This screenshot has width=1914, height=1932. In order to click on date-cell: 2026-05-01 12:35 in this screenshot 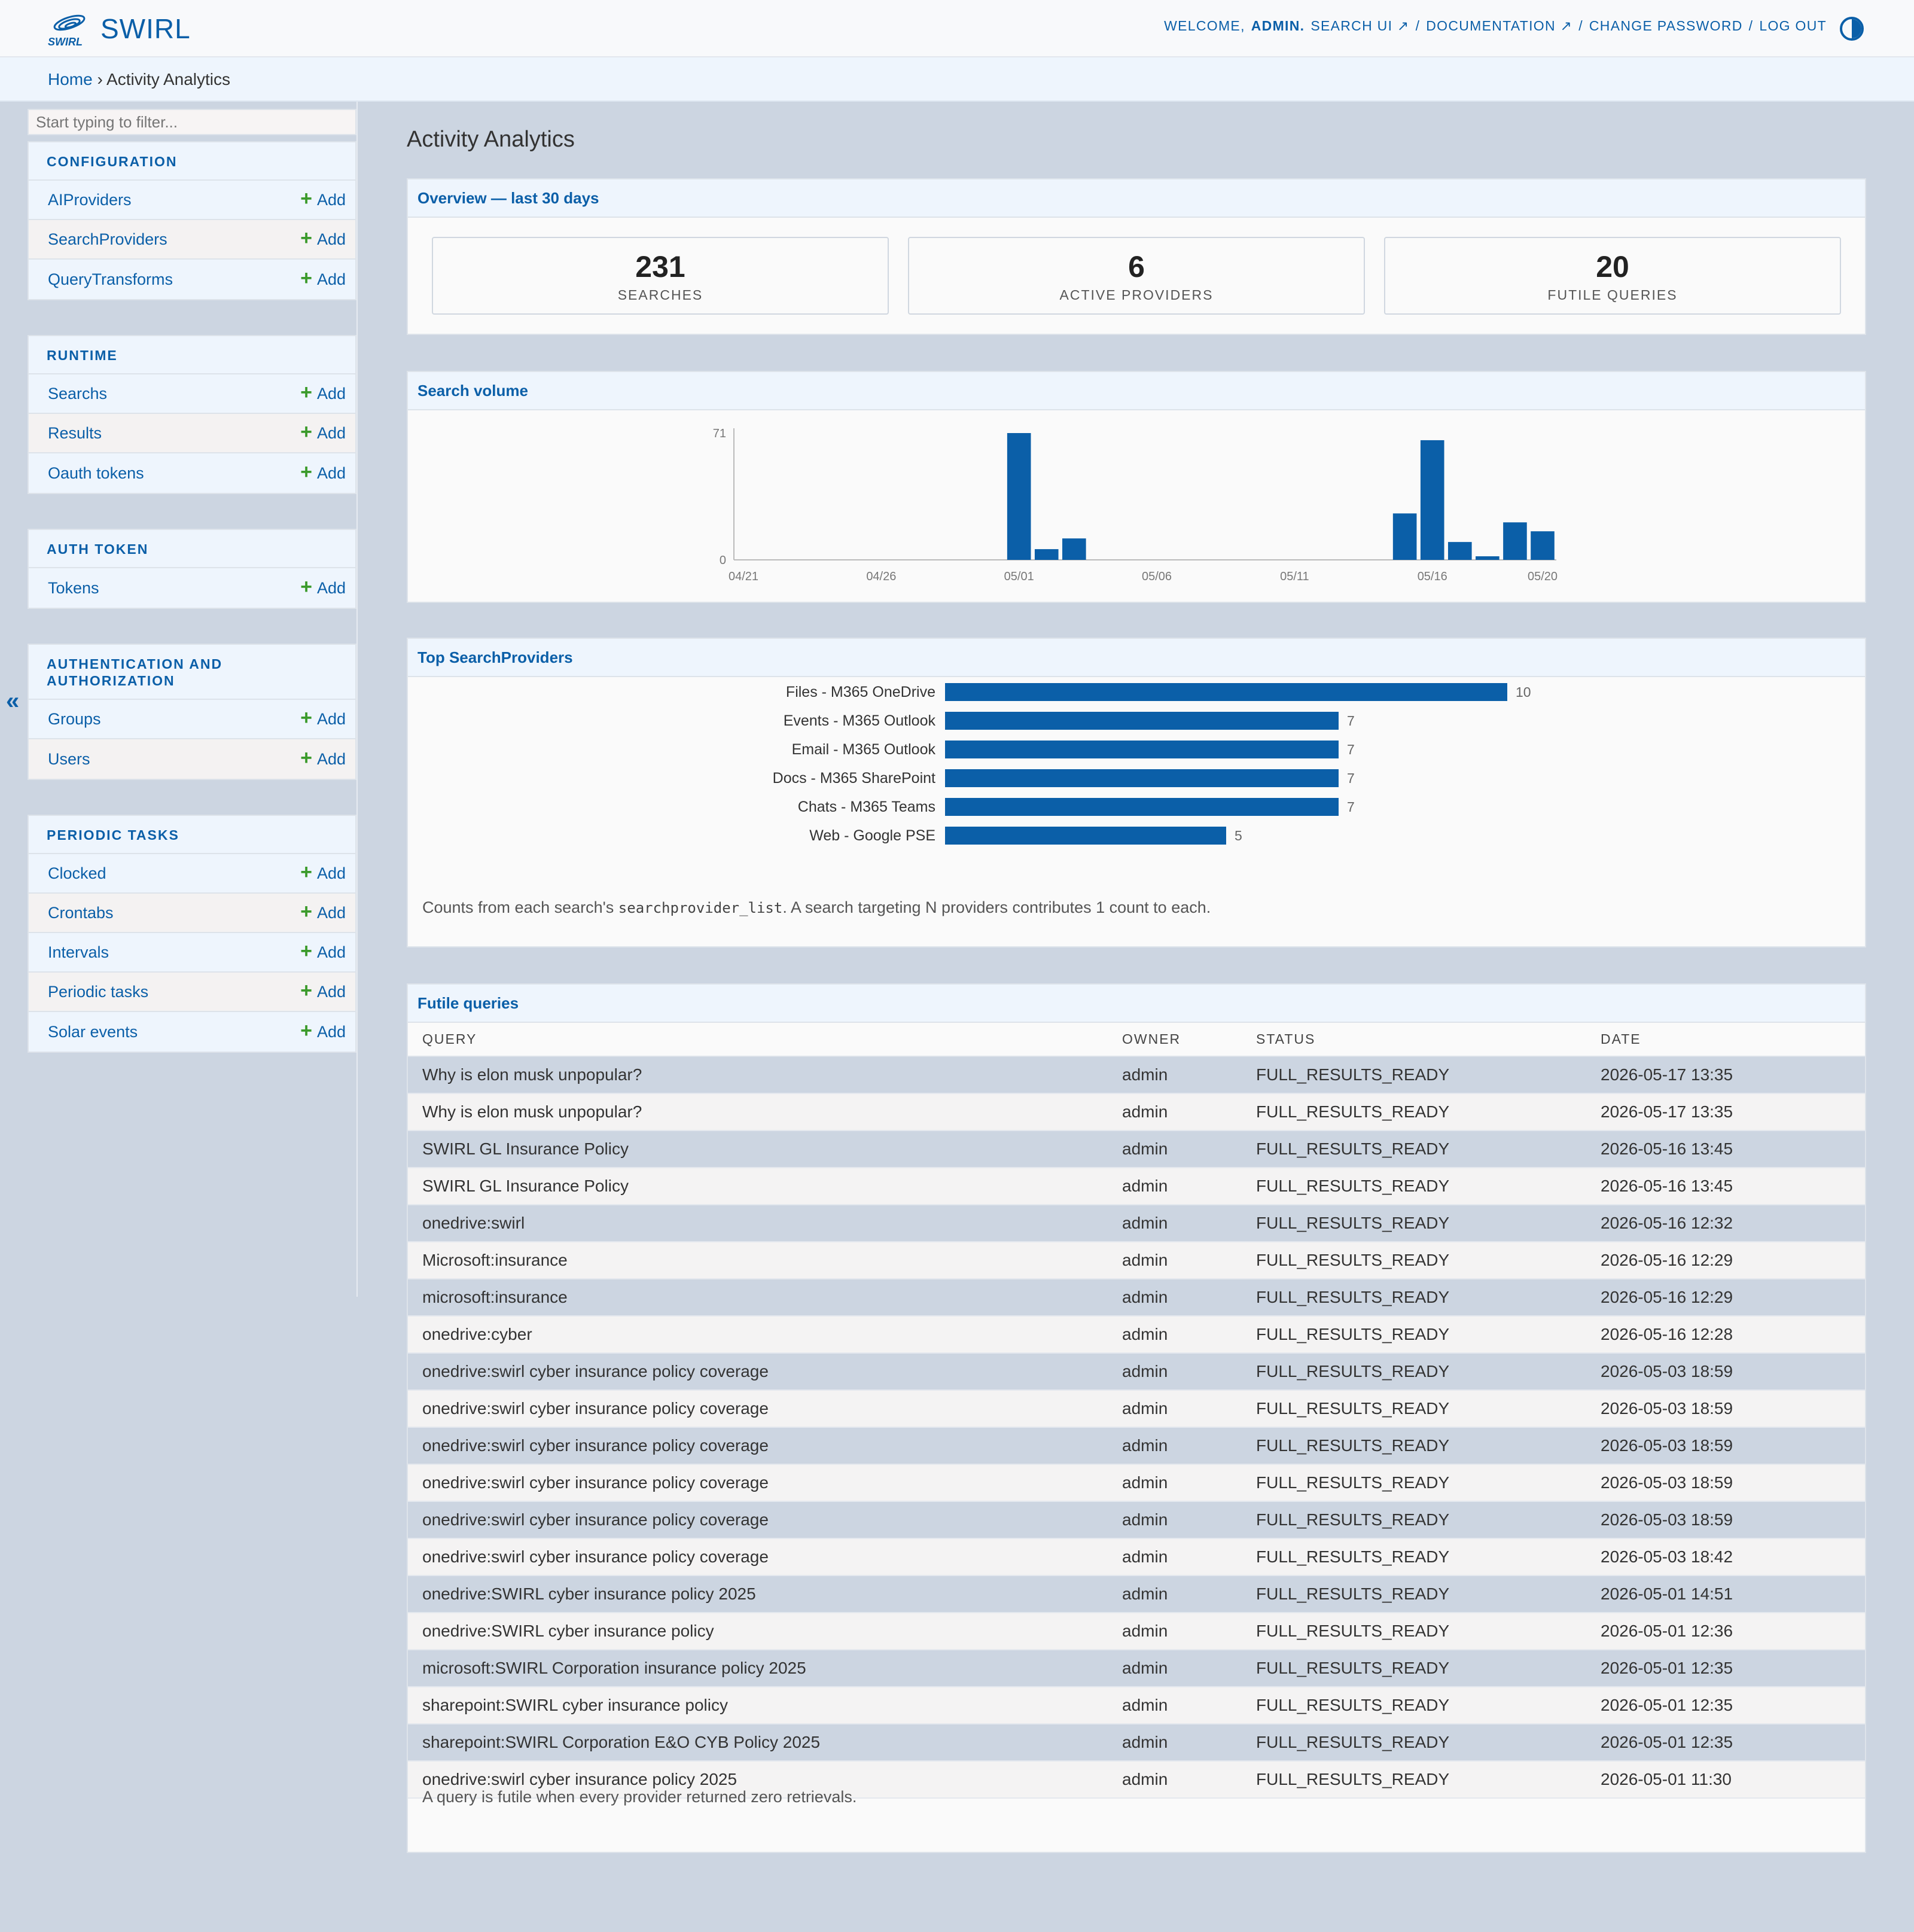, I will do `click(1725, 1668)`.